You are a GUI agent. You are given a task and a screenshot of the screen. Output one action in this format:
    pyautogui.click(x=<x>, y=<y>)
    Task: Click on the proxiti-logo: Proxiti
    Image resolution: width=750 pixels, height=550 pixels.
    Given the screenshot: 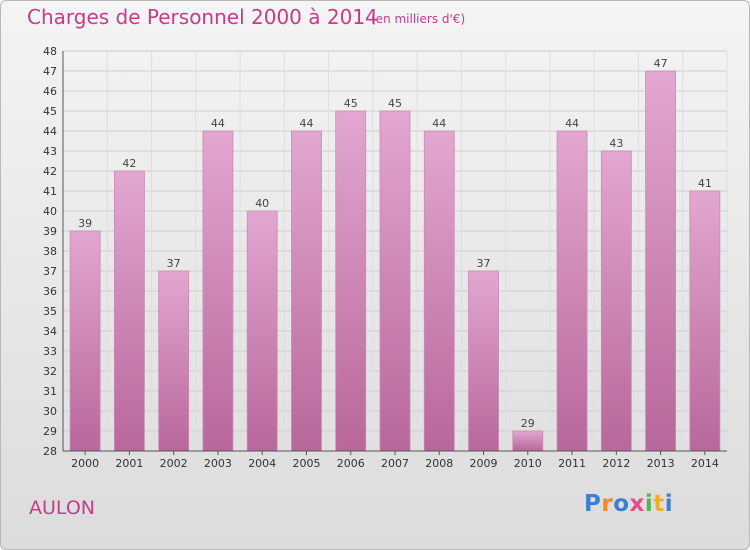 What is the action you would take?
    pyautogui.click(x=629, y=504)
    